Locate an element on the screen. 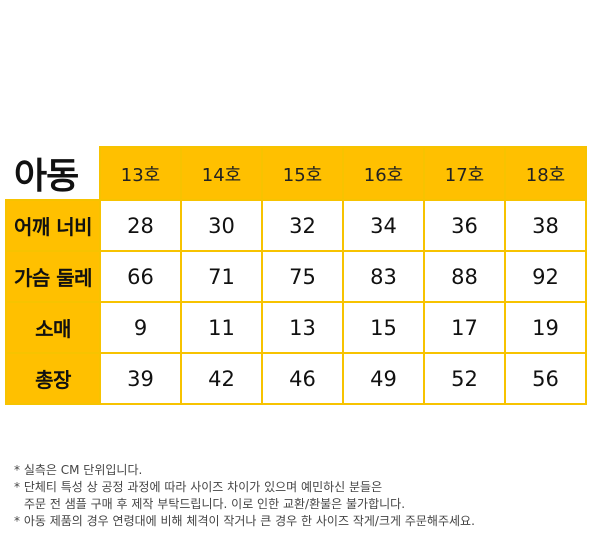 The image size is (595, 546). table-cell: 38 is located at coordinates (545, 225).